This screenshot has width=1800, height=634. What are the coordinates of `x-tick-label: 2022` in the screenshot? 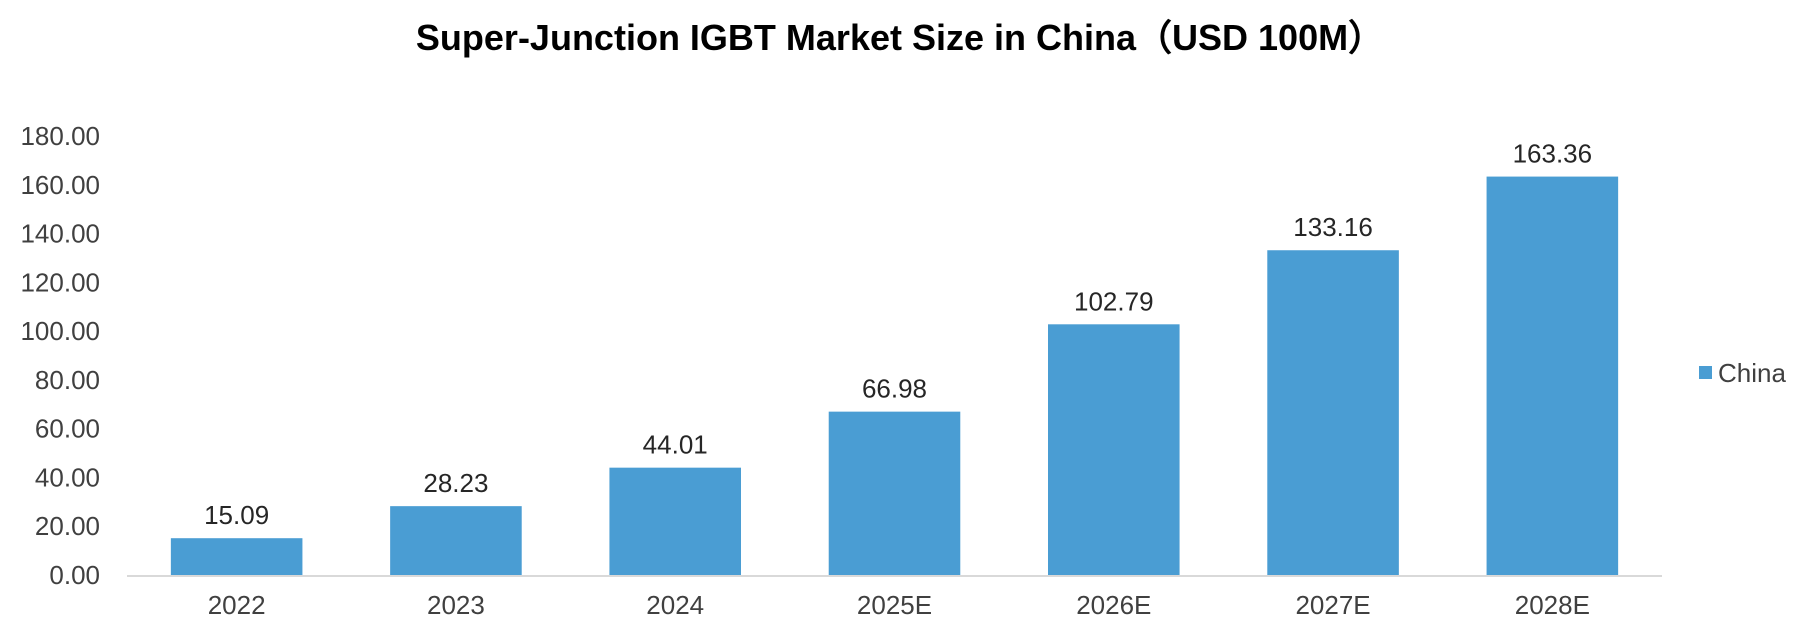 It's located at (237, 605).